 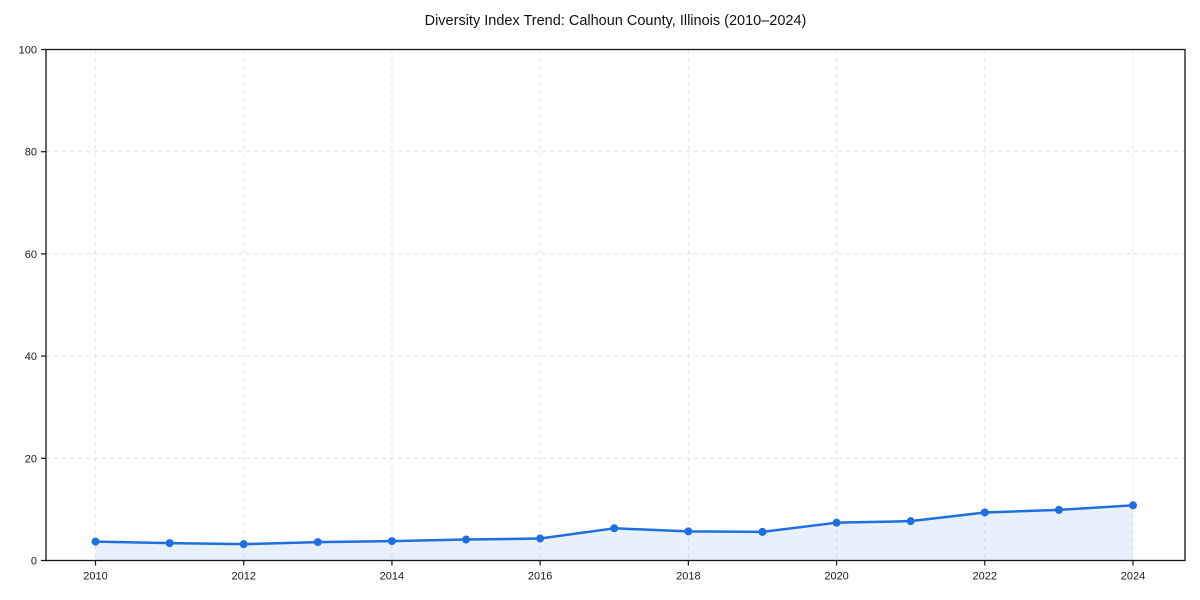 I want to click on x-tick-label: 2014, so click(x=392, y=577).